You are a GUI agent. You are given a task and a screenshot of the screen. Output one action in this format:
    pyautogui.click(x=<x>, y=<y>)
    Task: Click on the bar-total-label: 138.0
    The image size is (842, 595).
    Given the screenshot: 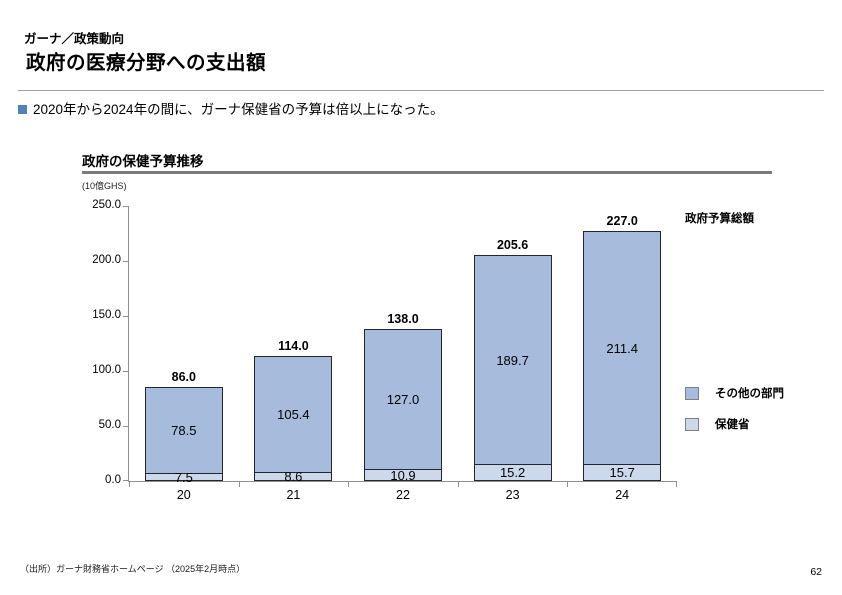 What is the action you would take?
    pyautogui.click(x=403, y=319)
    